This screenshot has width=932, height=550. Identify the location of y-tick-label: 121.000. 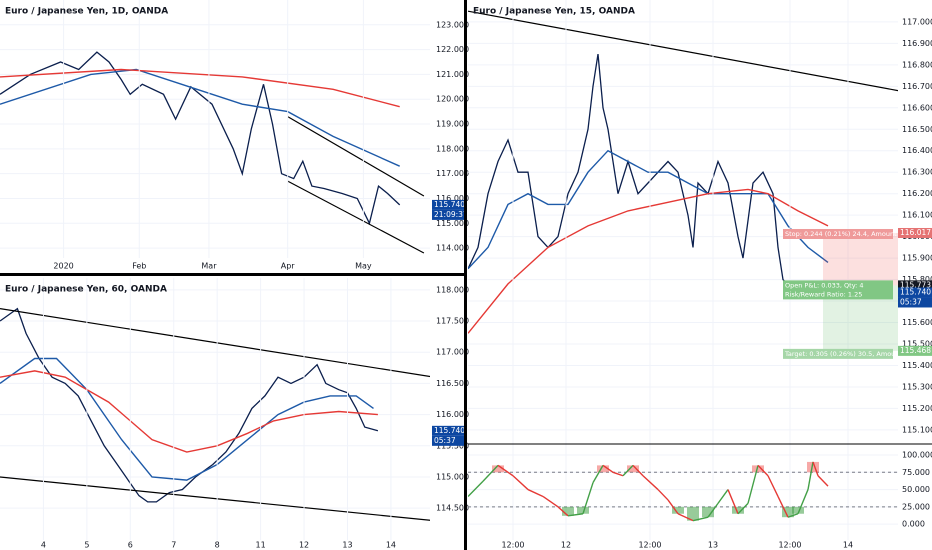
(452, 74).